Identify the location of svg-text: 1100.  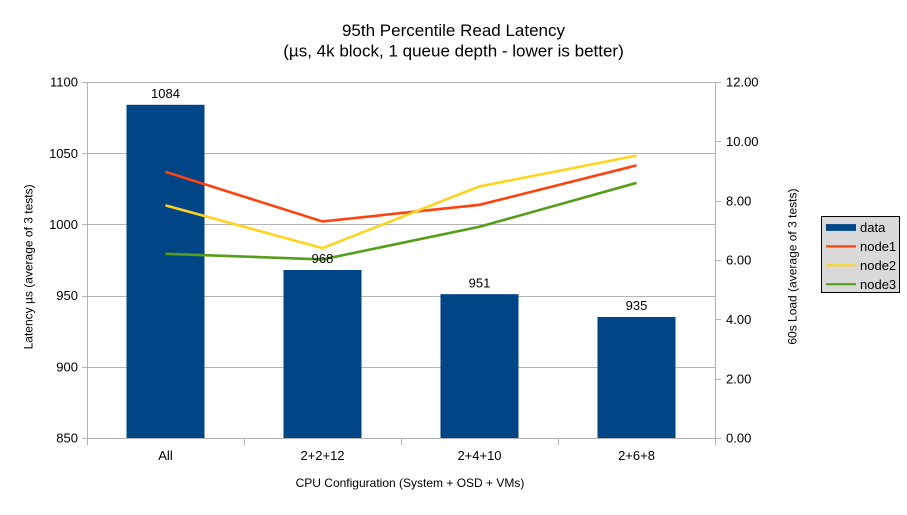
(64, 82).